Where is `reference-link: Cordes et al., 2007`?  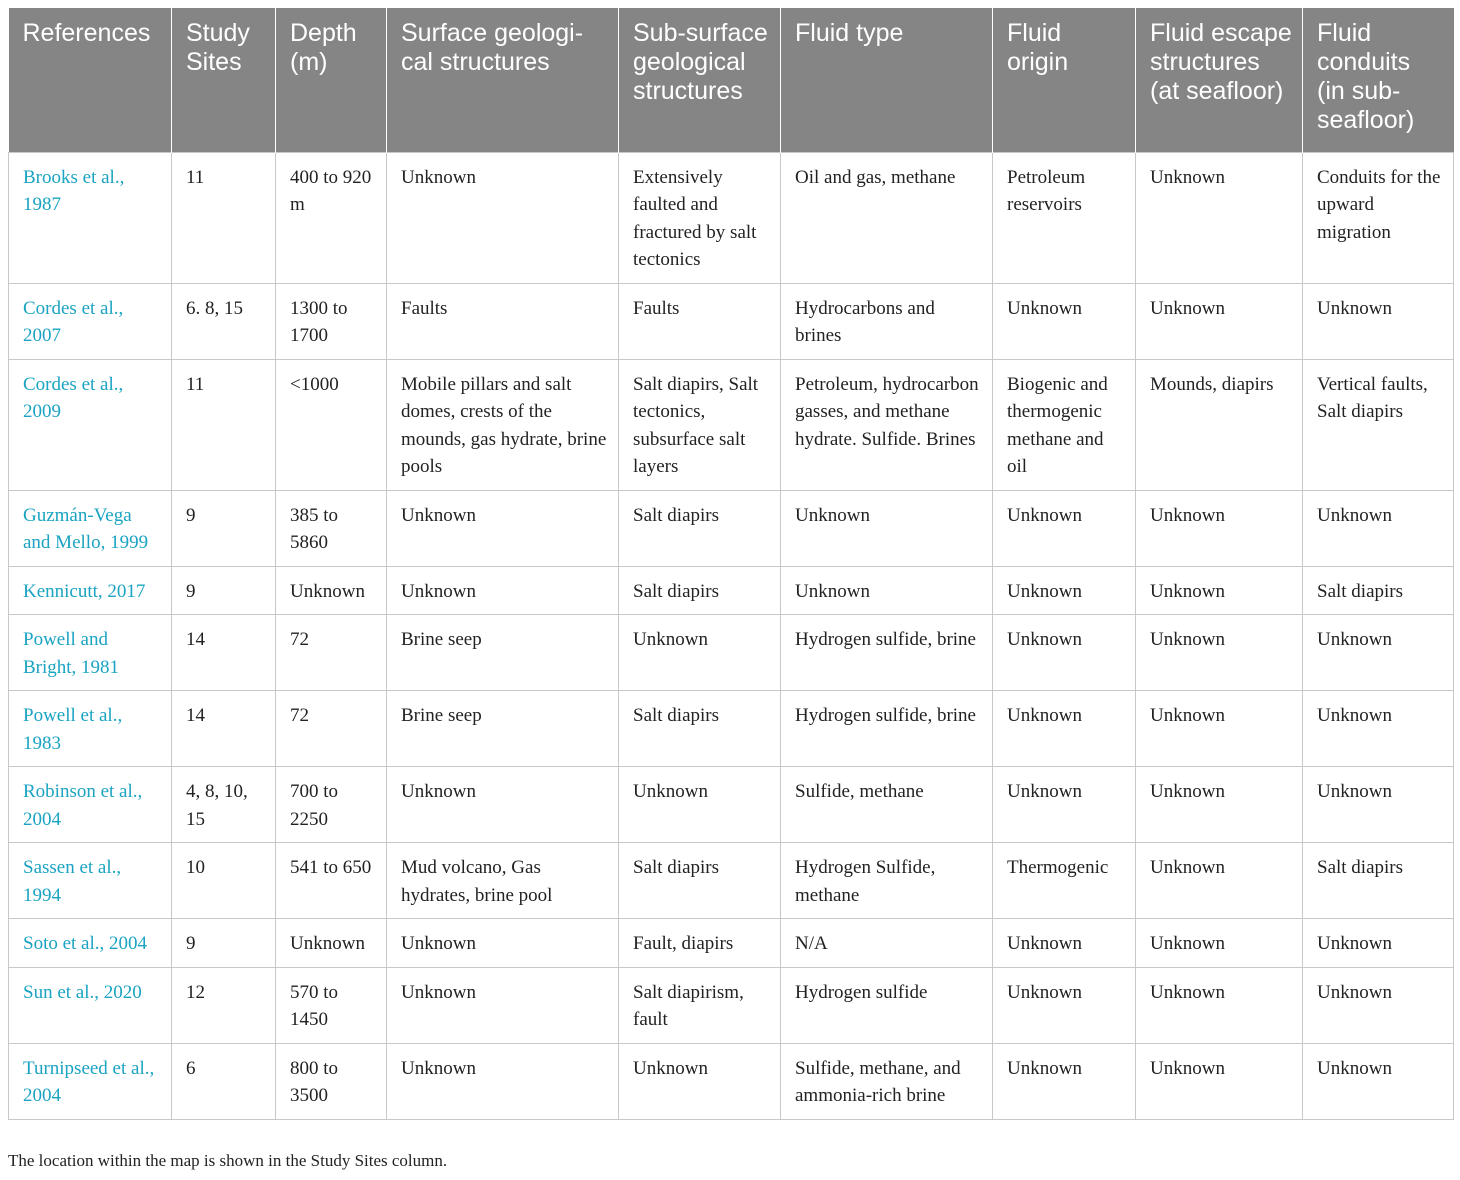
reference-link: Cordes et al., 2007 is located at coordinates (90, 321).